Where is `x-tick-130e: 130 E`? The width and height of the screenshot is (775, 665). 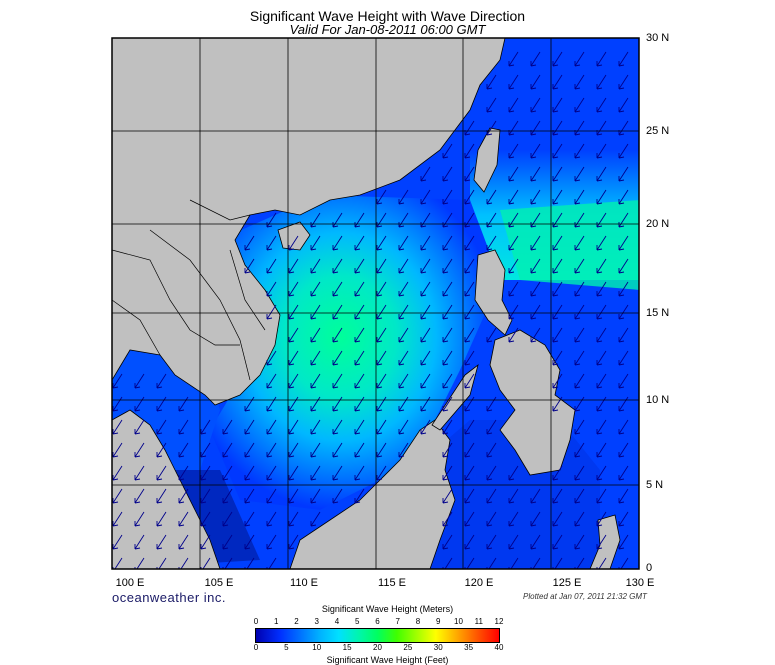 x-tick-130e: 130 E is located at coordinates (640, 583).